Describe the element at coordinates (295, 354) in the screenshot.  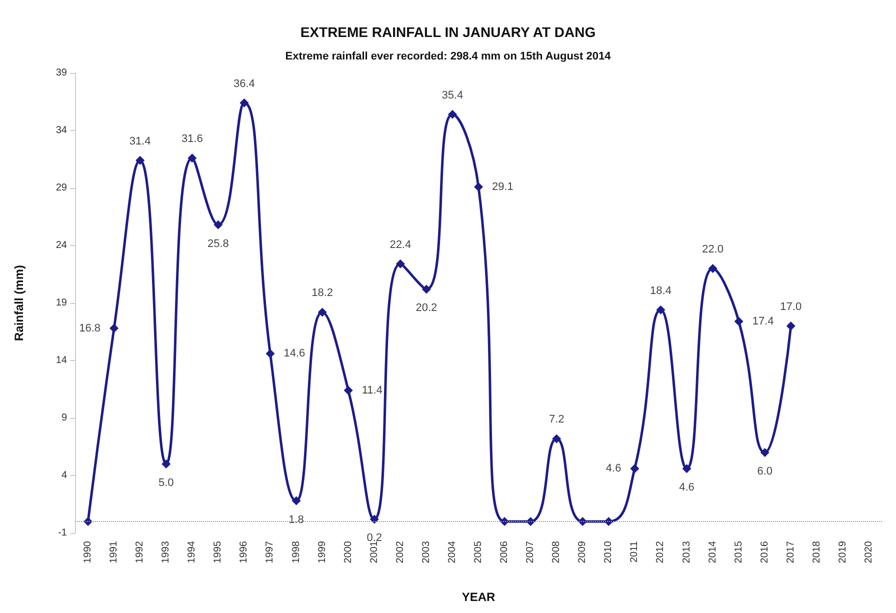
I see `data-label: 14.6` at that location.